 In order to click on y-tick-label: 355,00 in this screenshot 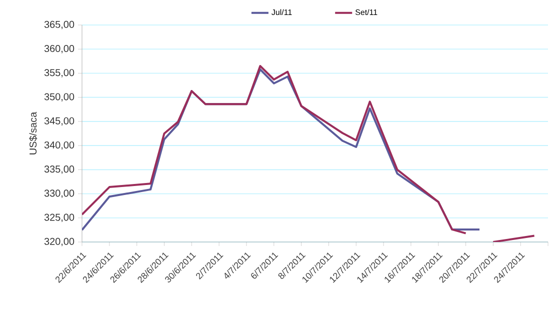, I will do `click(59, 73)`.